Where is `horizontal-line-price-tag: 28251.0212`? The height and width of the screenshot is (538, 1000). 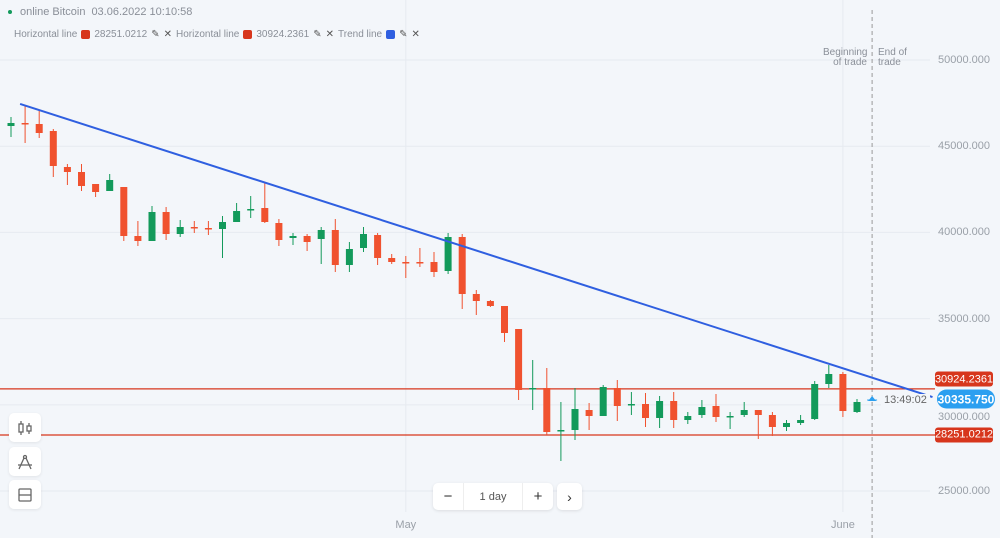 horizontal-line-price-tag: 28251.0212 is located at coordinates (964, 435).